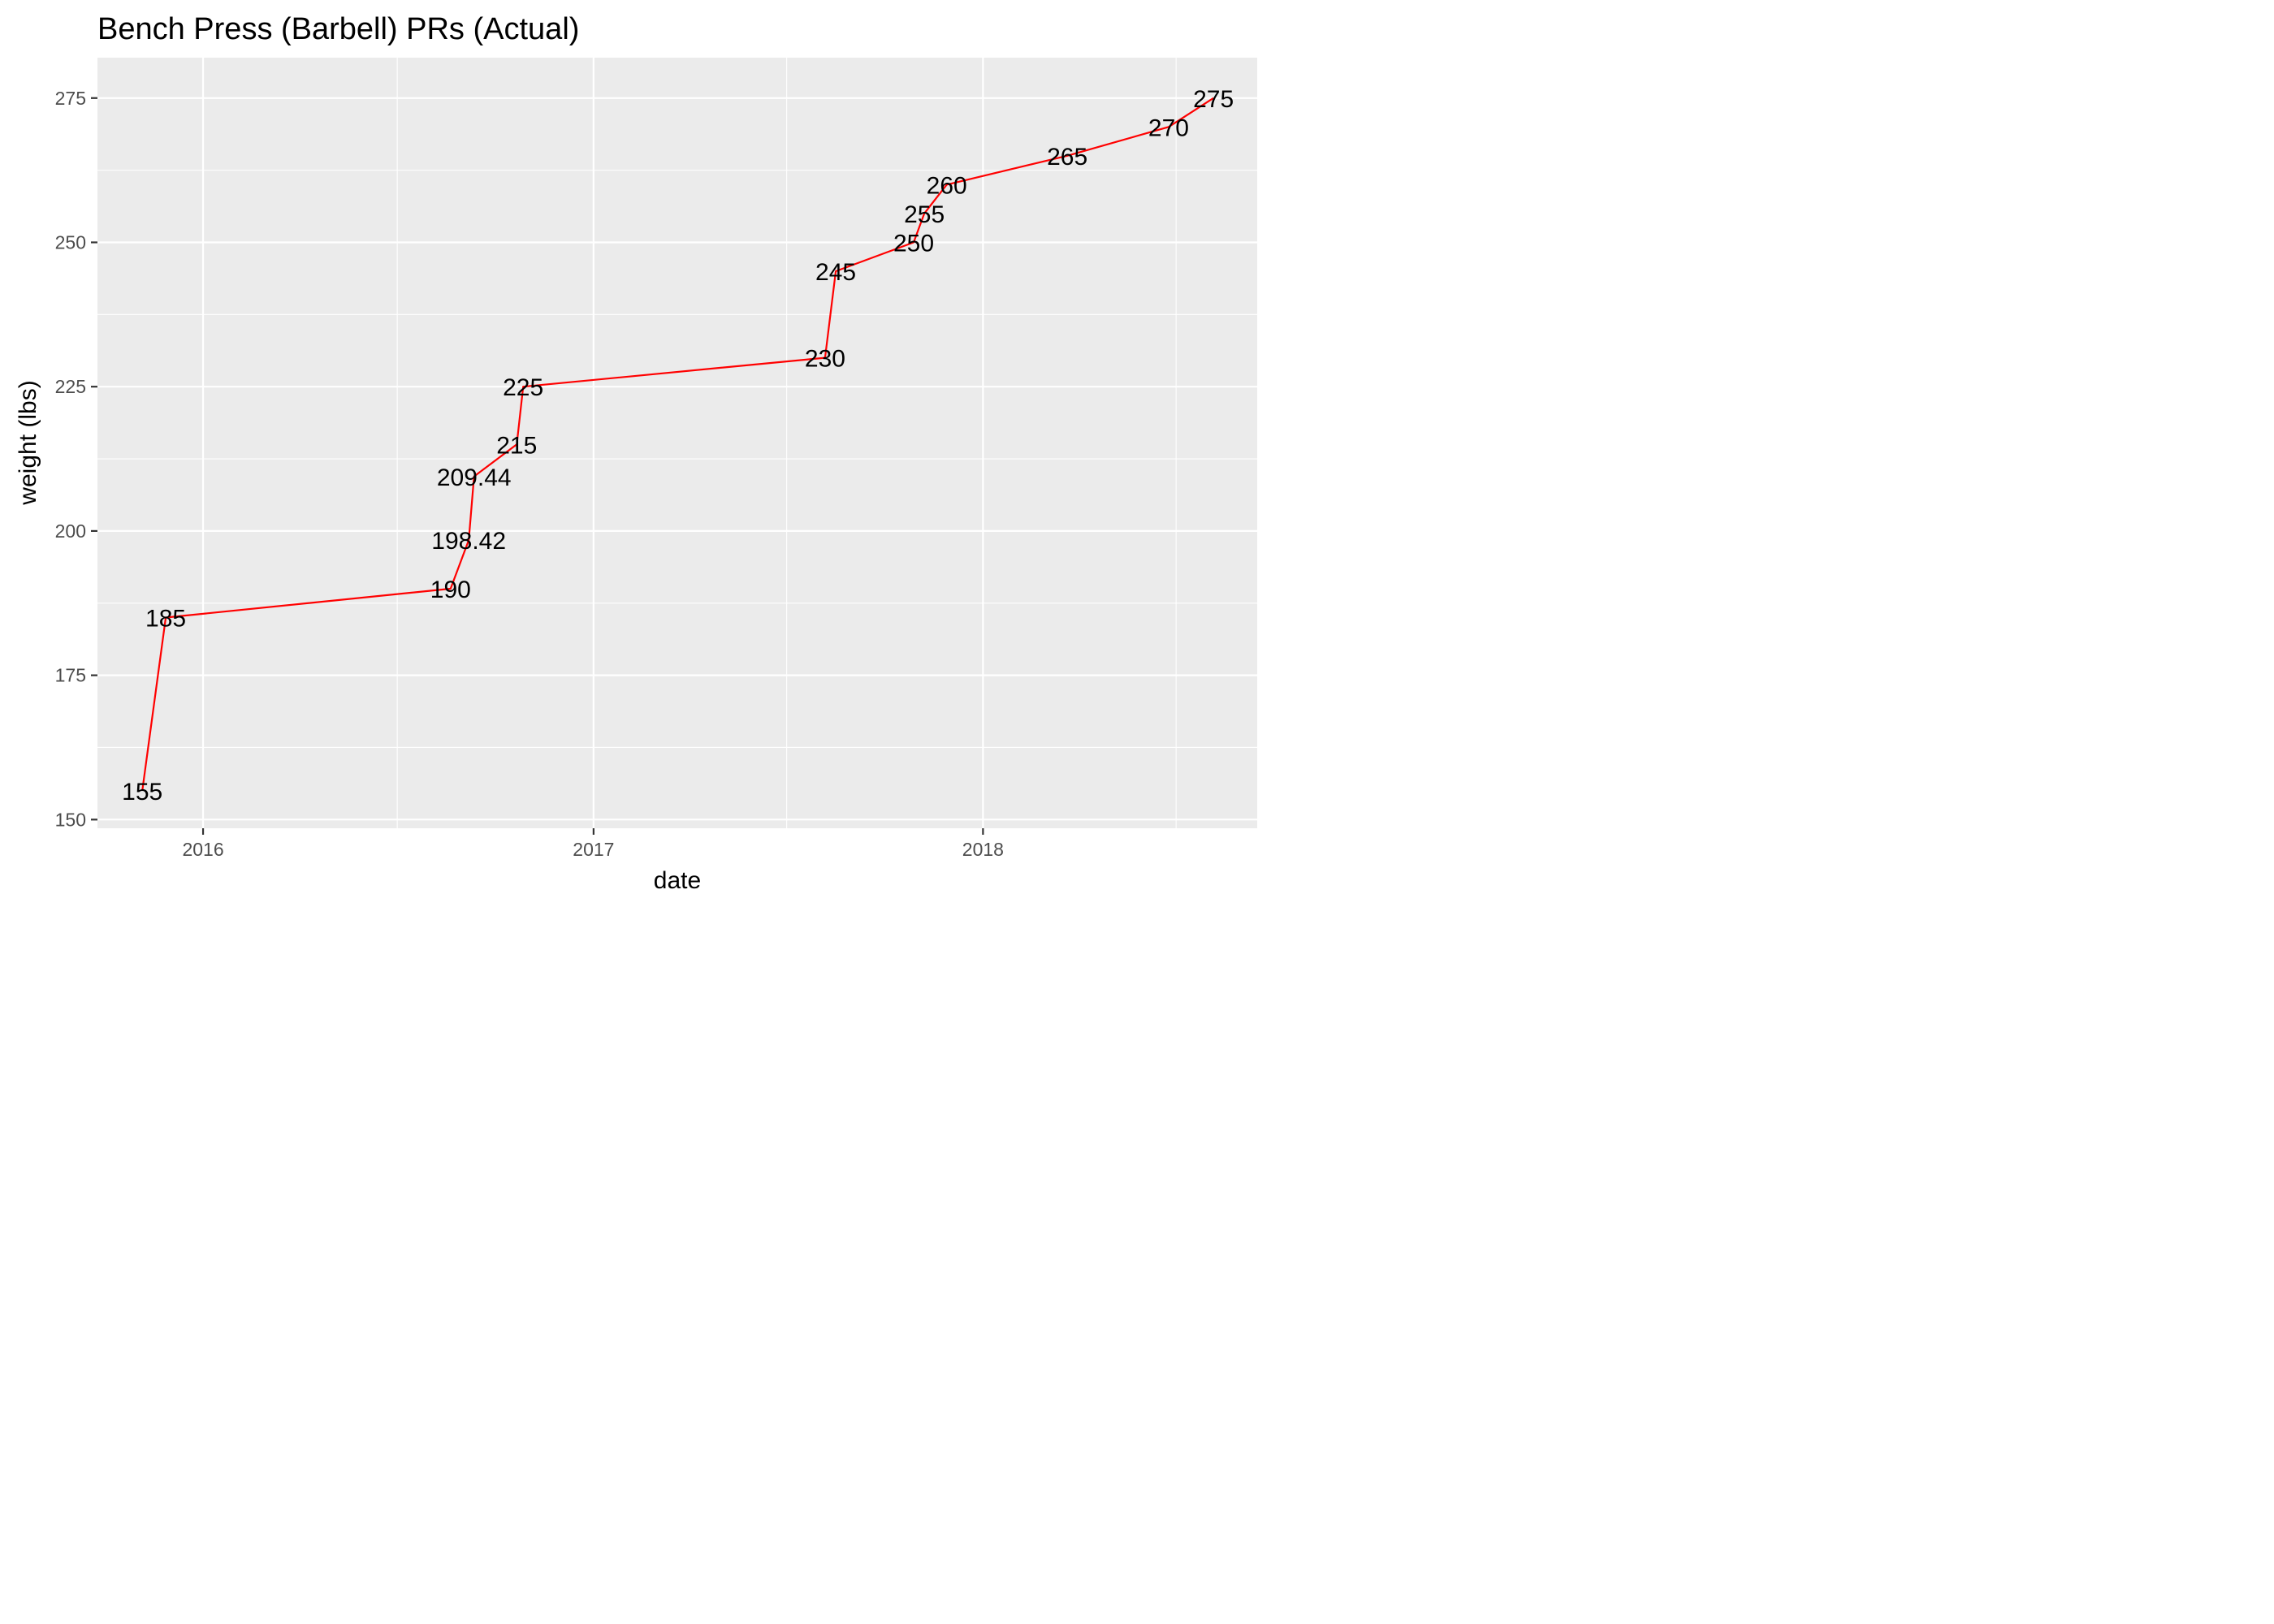  I want to click on y-tick-label: 250, so click(70, 242).